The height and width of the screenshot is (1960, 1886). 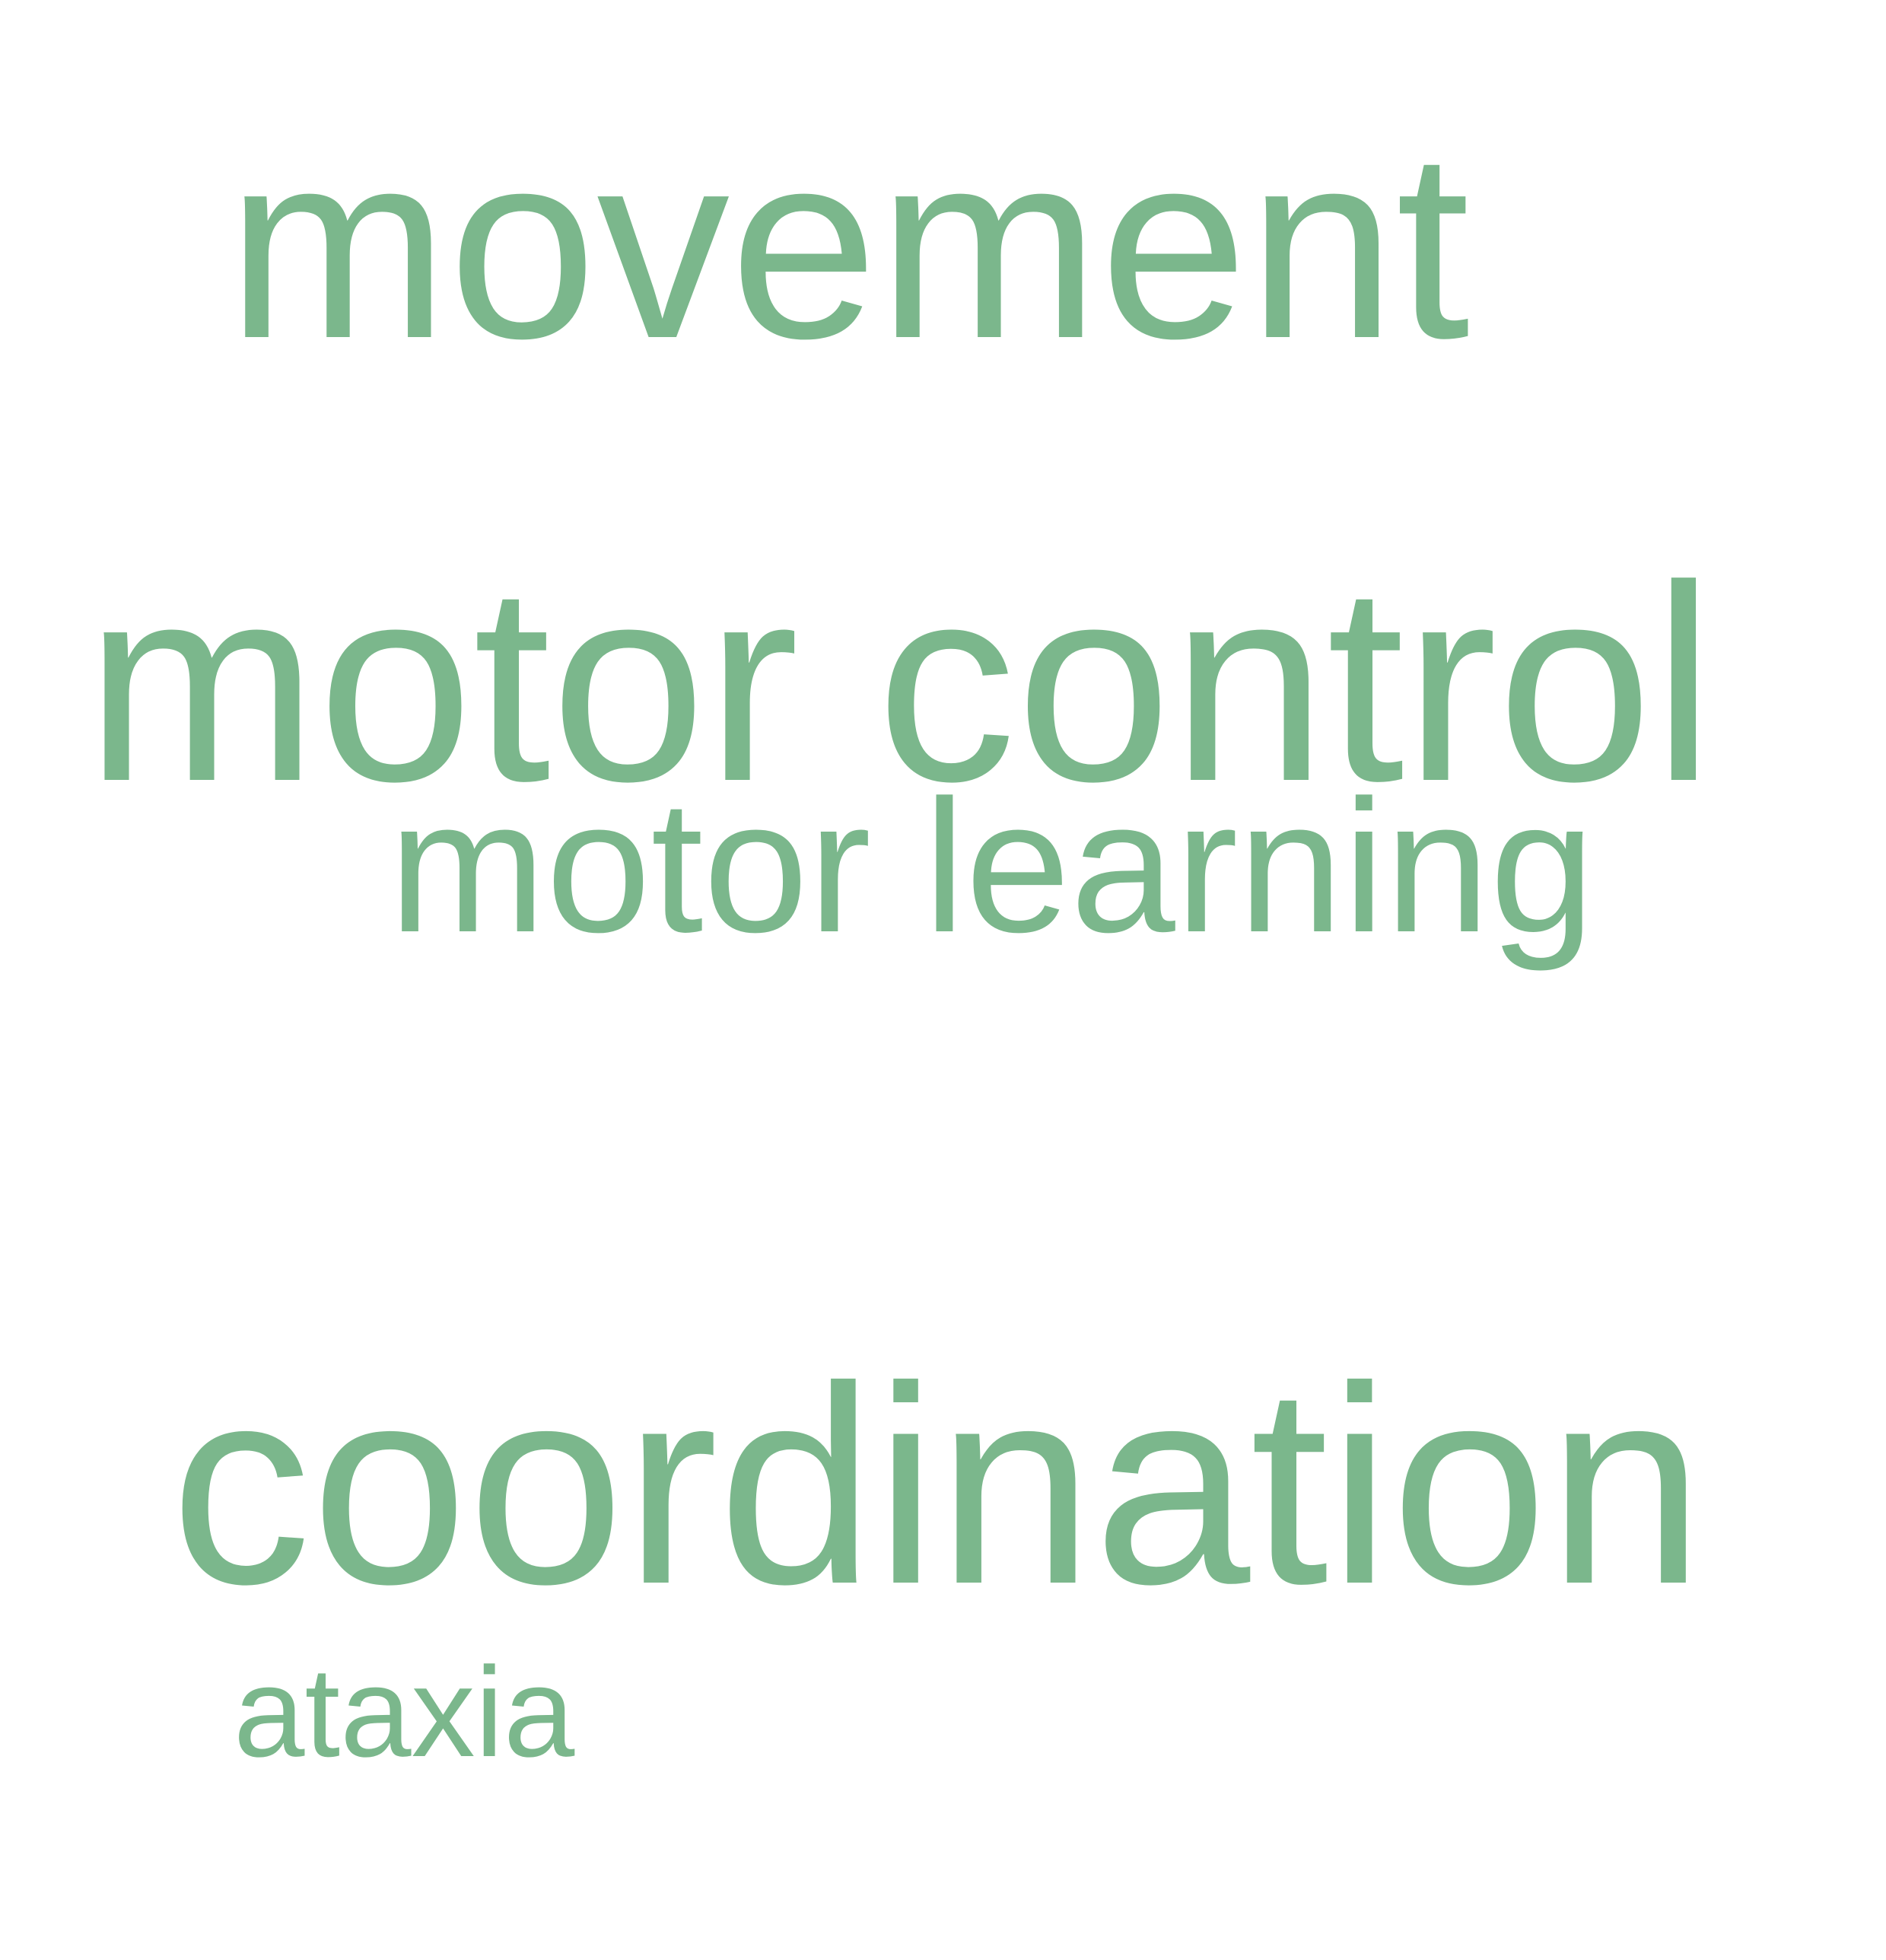 I want to click on word-movement: movement, so click(x=848, y=245).